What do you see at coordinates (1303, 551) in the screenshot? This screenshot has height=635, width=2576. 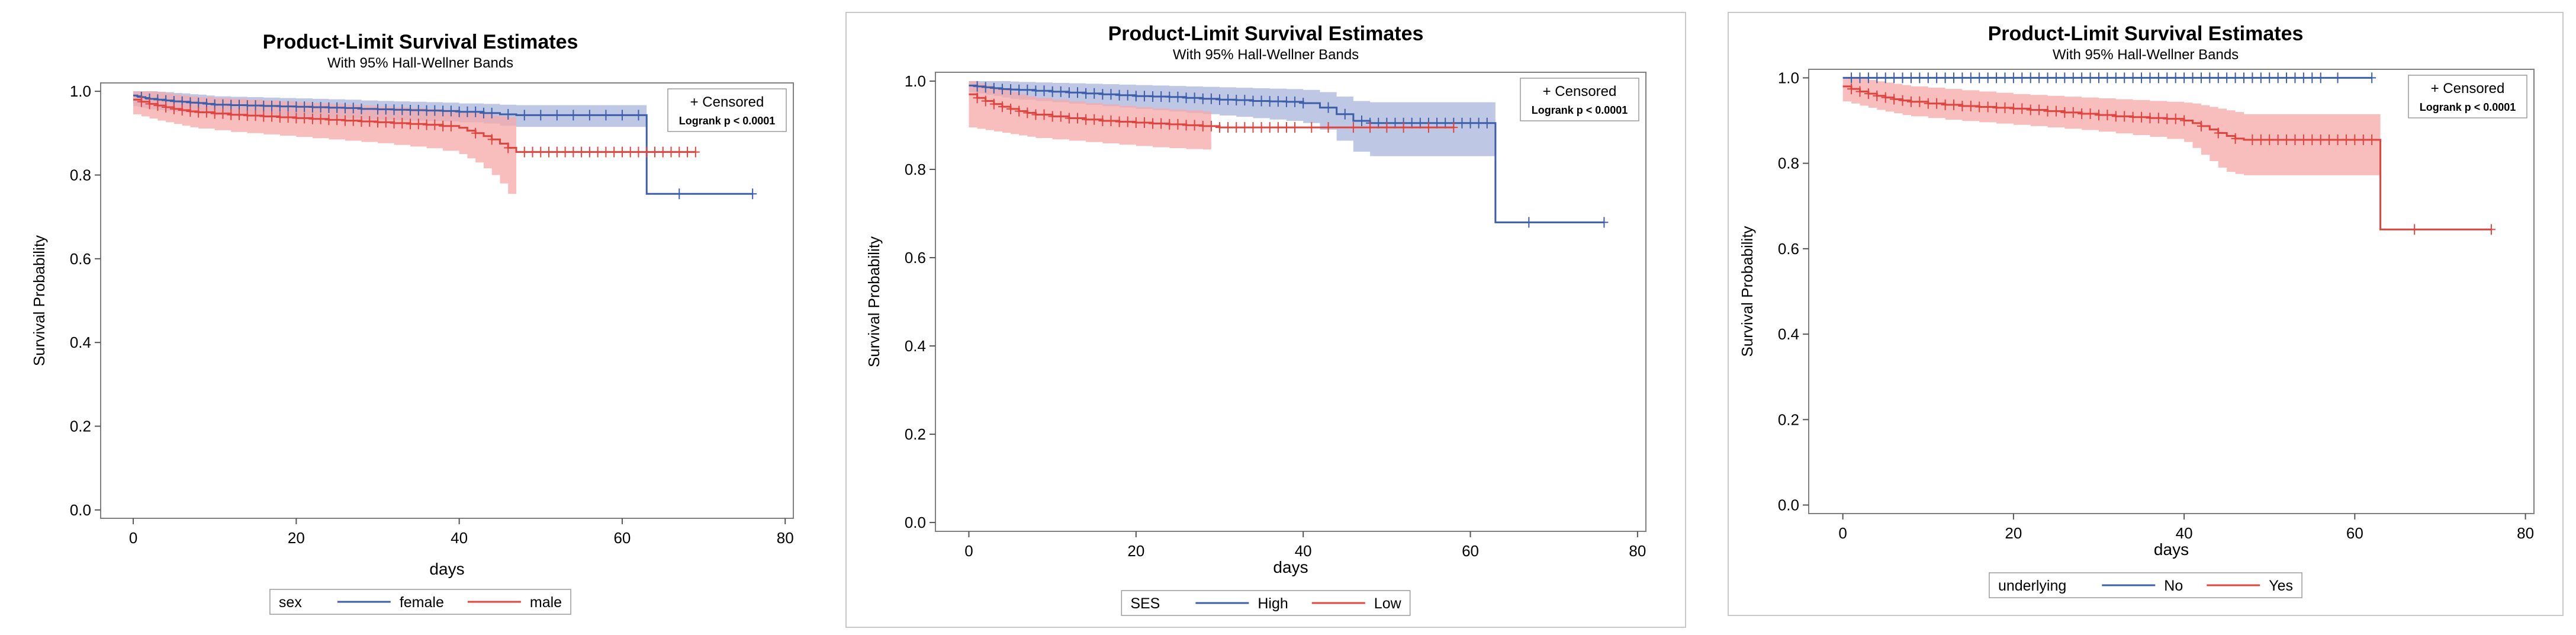 I see `x-tick-label: 40` at bounding box center [1303, 551].